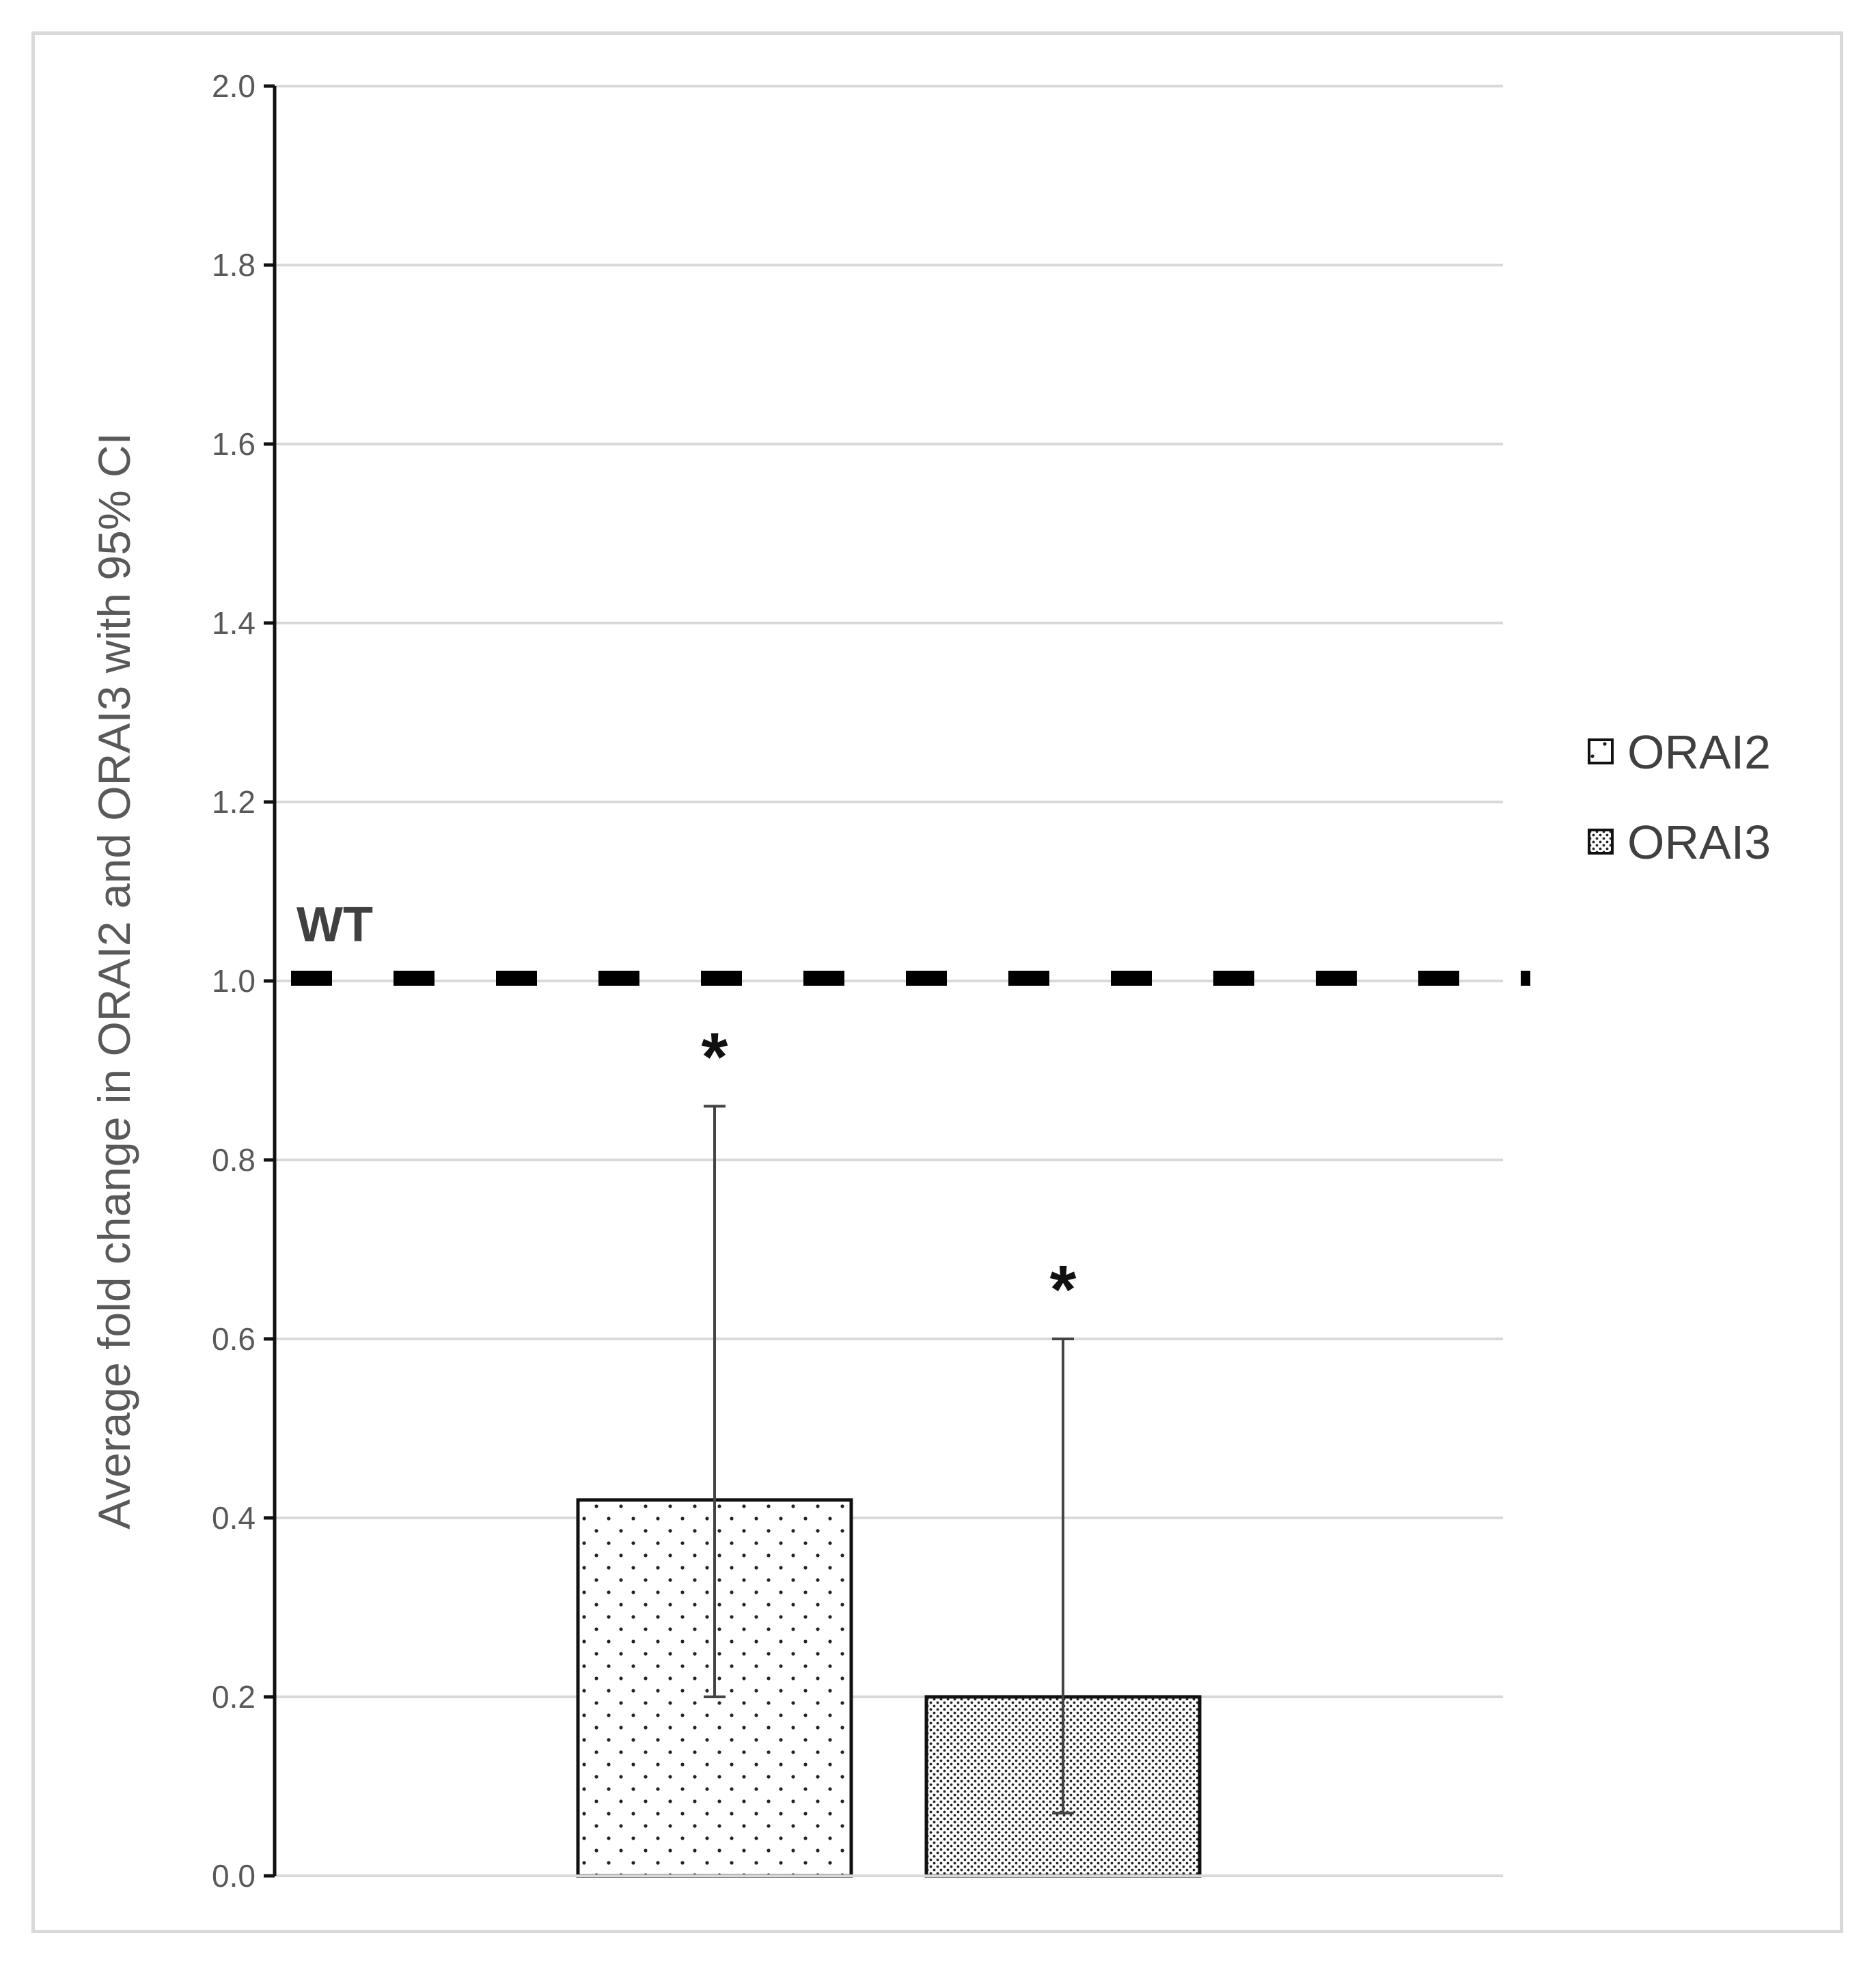  I want to click on y-tick-label: 2.0, so click(234, 86).